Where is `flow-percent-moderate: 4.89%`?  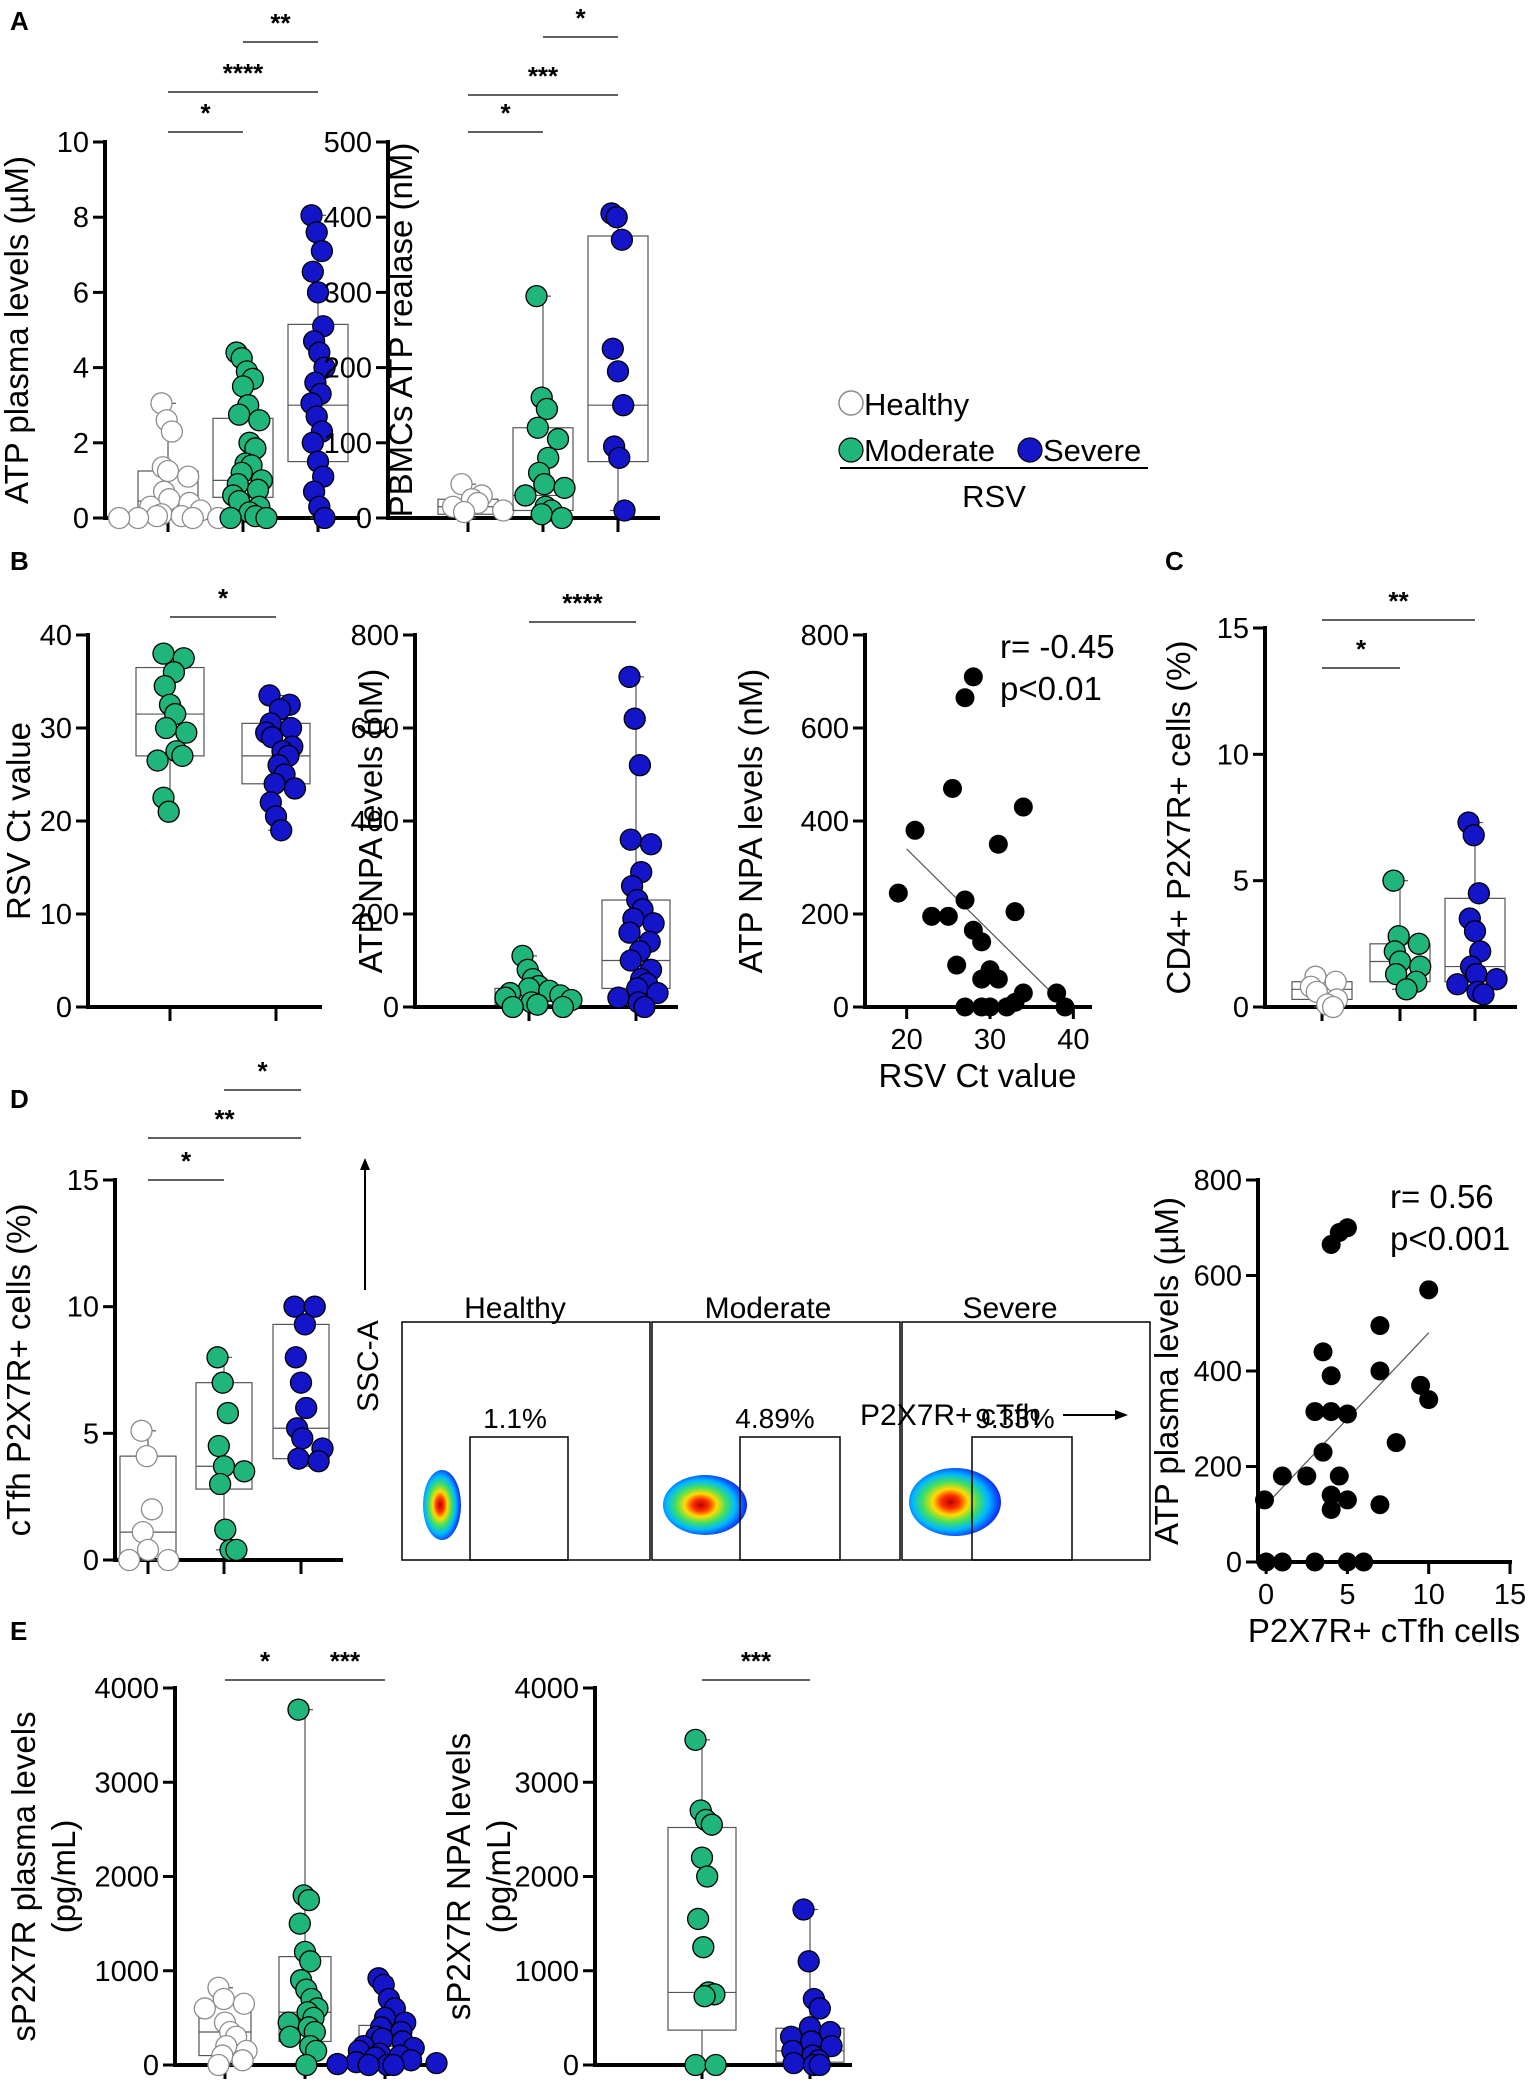
flow-percent-moderate: 4.89% is located at coordinates (774, 1418).